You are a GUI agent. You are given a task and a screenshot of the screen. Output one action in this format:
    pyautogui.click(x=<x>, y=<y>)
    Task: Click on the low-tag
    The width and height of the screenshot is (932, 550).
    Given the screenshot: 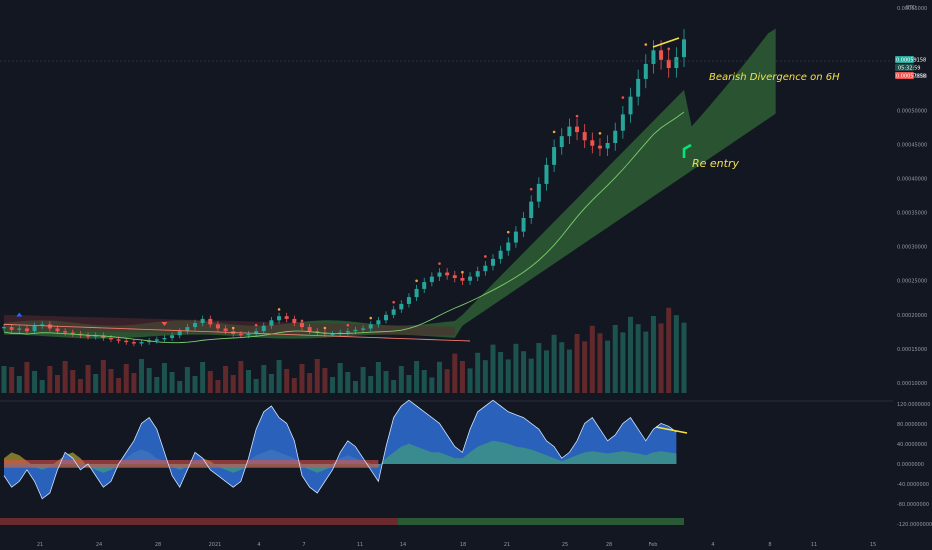 What is the action you would take?
    pyautogui.click(x=904, y=75)
    